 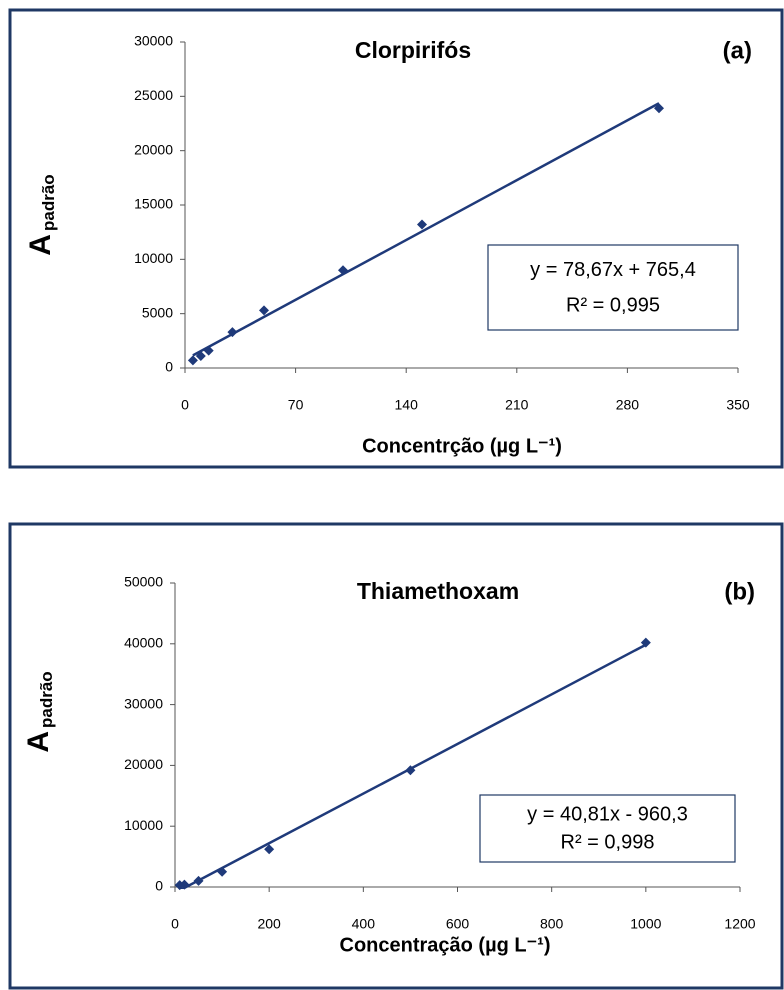 I want to click on y-tick-label: 5000, so click(x=157, y=312).